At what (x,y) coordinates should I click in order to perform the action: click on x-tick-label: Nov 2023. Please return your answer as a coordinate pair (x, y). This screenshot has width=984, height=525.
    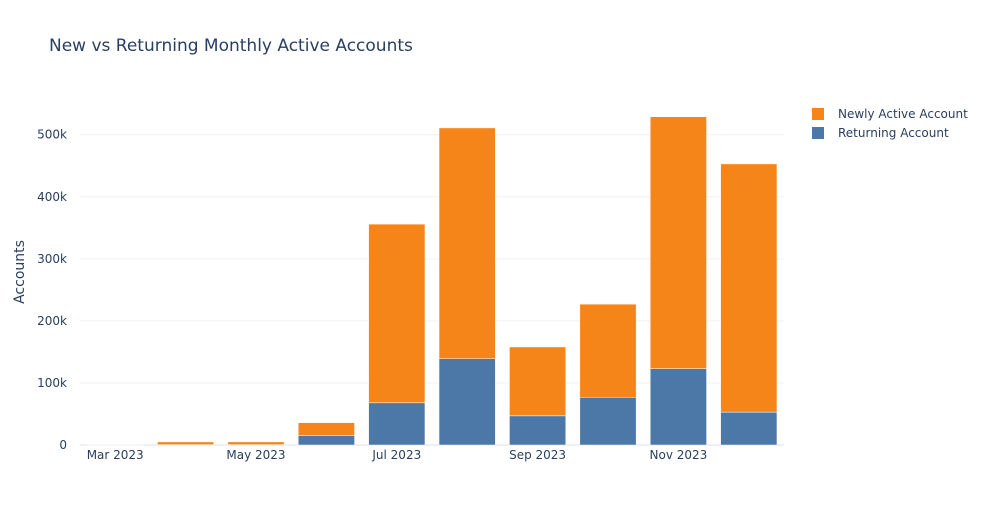
    Looking at the image, I should click on (679, 455).